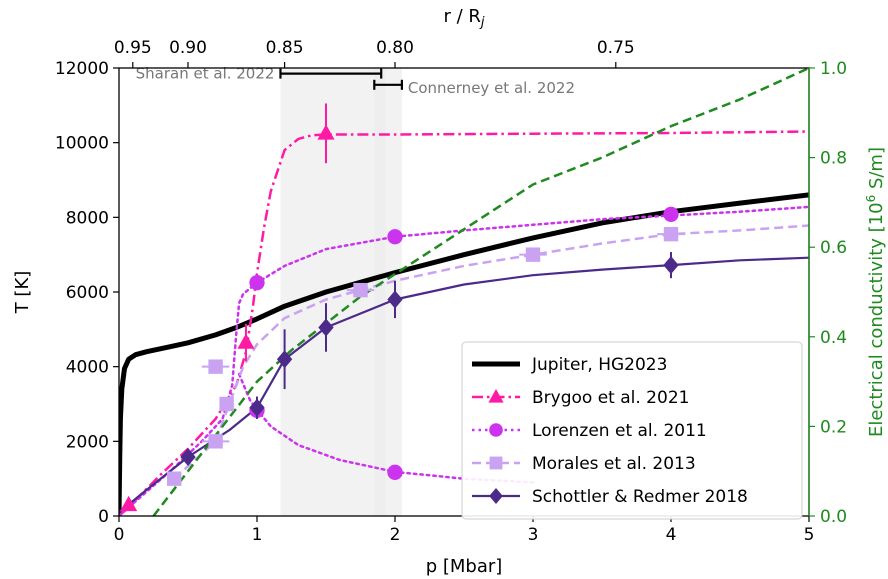  What do you see at coordinates (87, 442) in the screenshot?
I see `y-tick-label: 2000` at bounding box center [87, 442].